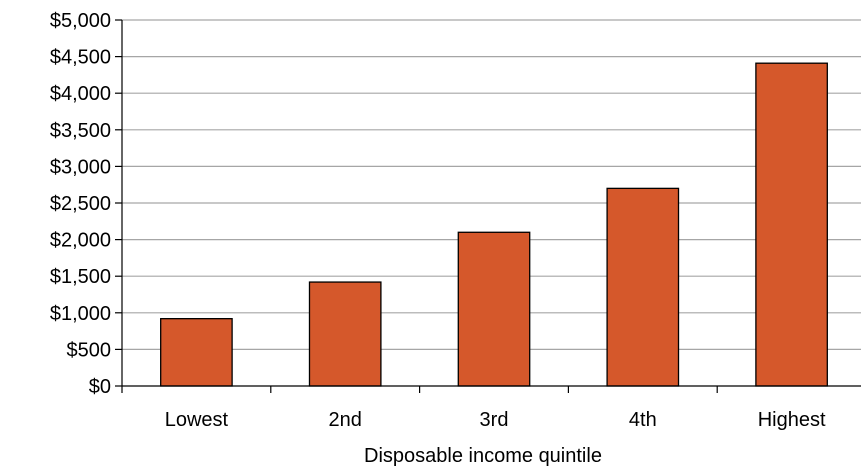 The width and height of the screenshot is (861, 469). What do you see at coordinates (643, 420) in the screenshot?
I see `x-tick-label: 4th` at bounding box center [643, 420].